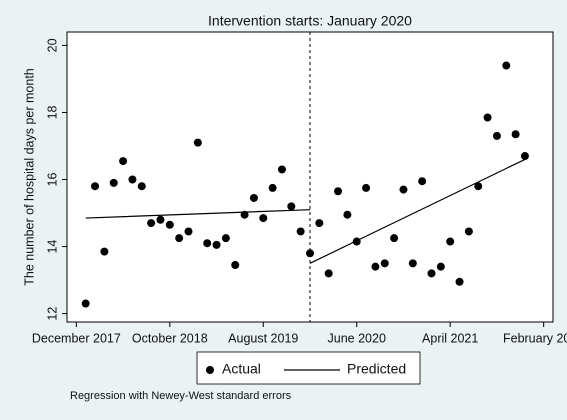  What do you see at coordinates (76, 338) in the screenshot?
I see `x-tick-label: December 2017` at bounding box center [76, 338].